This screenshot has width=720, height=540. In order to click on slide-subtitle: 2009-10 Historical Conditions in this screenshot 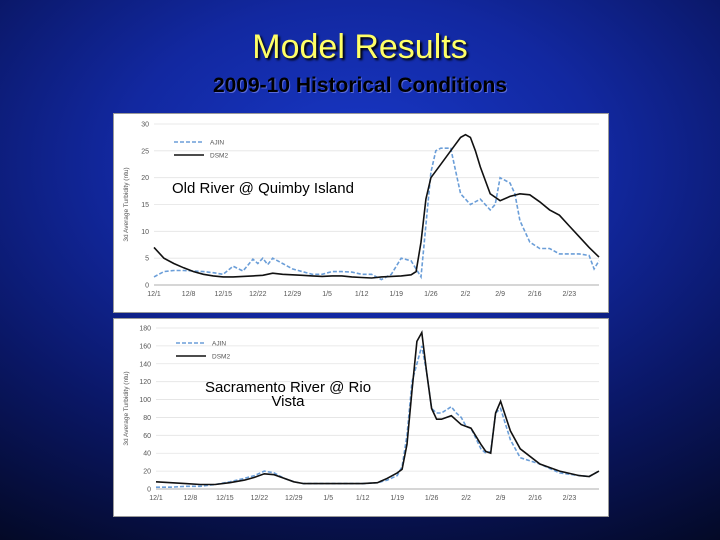, I will do `click(360, 85)`.